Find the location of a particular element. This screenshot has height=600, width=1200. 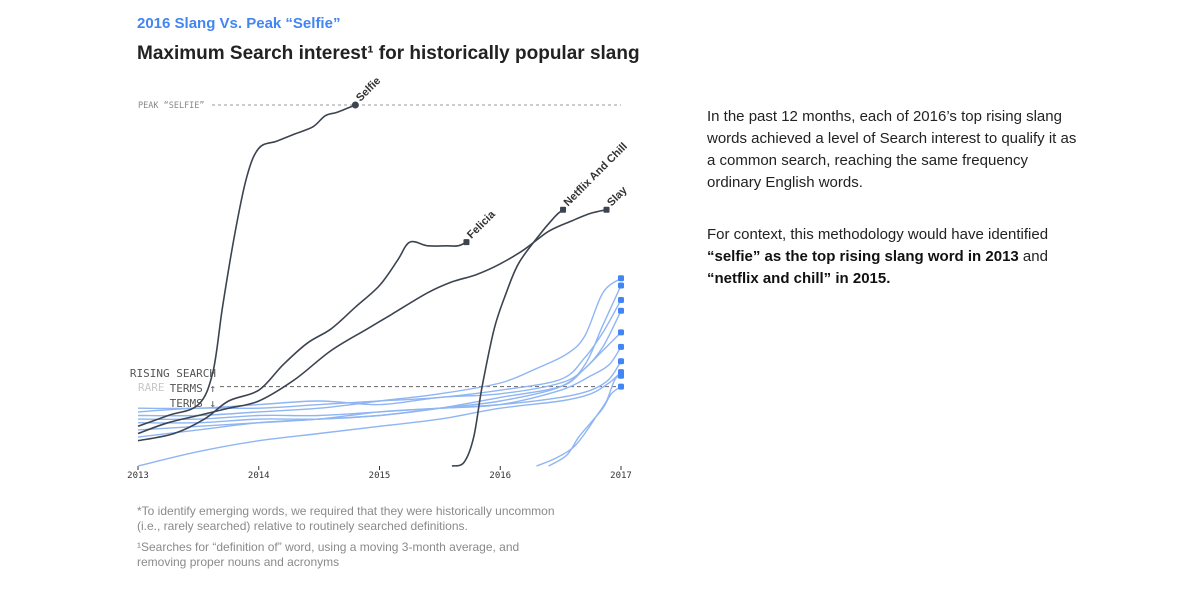

series-line-felicia is located at coordinates (302, 341).